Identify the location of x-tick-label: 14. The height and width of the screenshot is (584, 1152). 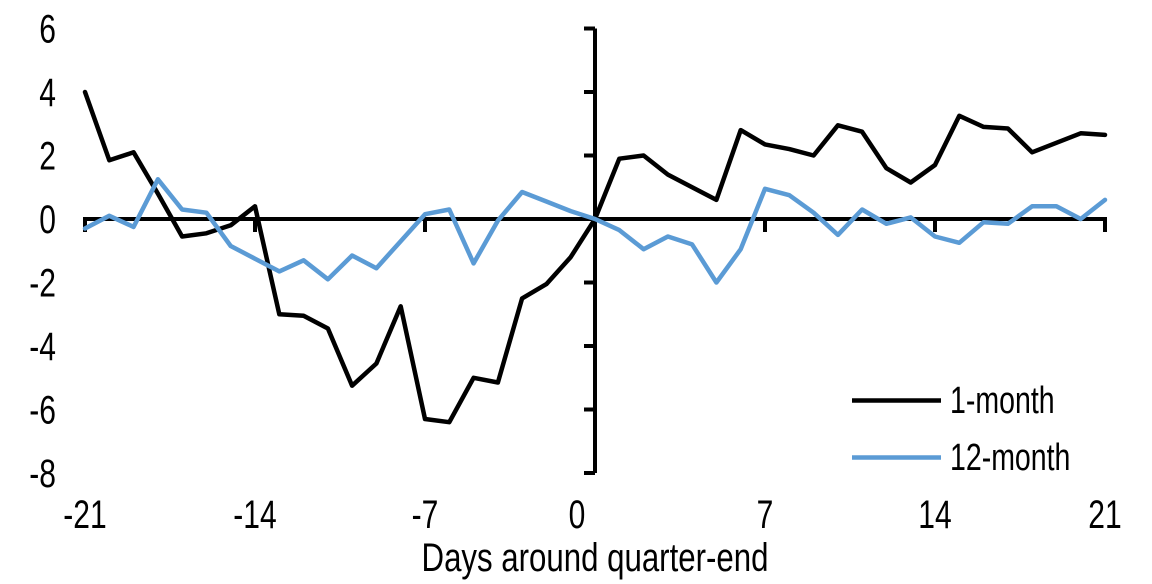
(934, 515).